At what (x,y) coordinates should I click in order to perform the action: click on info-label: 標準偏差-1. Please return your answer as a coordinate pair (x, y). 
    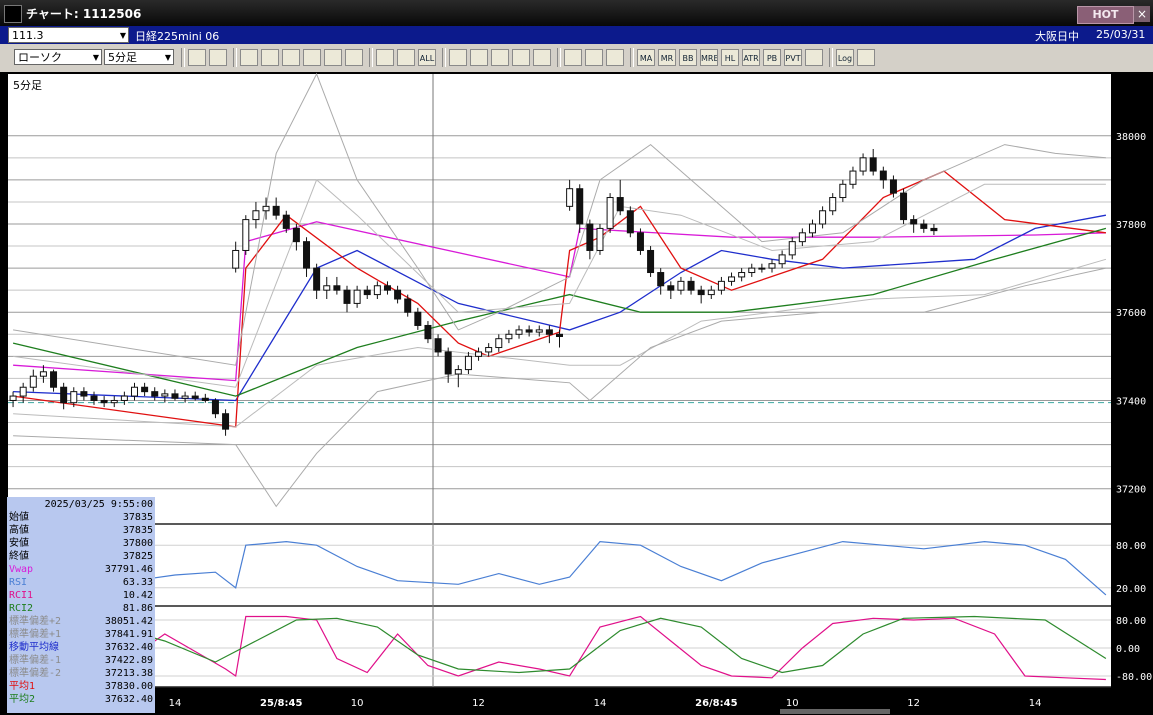
    Looking at the image, I should click on (35, 660).